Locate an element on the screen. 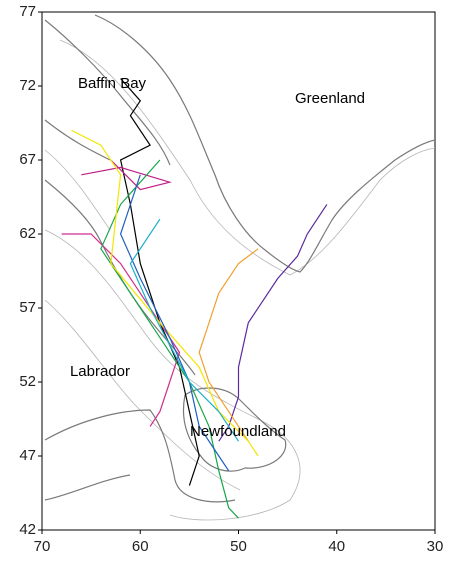 Image resolution: width=451 pixels, height=561 pixels. y-tick-label: 62 is located at coordinates (27, 233).